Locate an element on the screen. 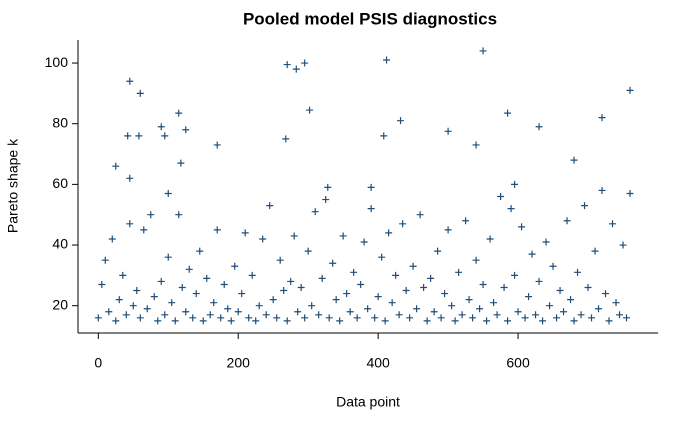 This screenshot has height=437, width=700. y-tick-label: 20 is located at coordinates (60, 304).